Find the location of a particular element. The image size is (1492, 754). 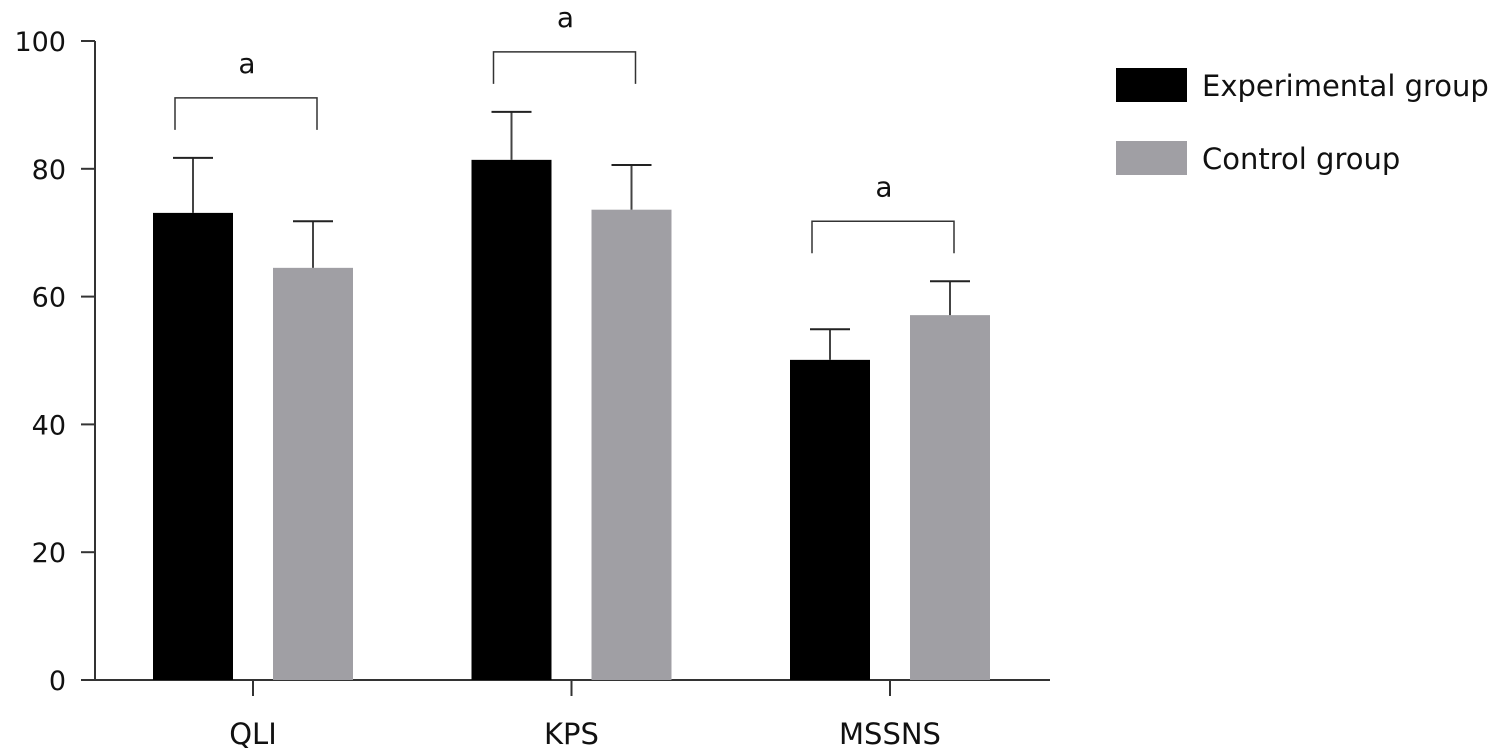

y-tick-label: 0 is located at coordinates (57, 681).